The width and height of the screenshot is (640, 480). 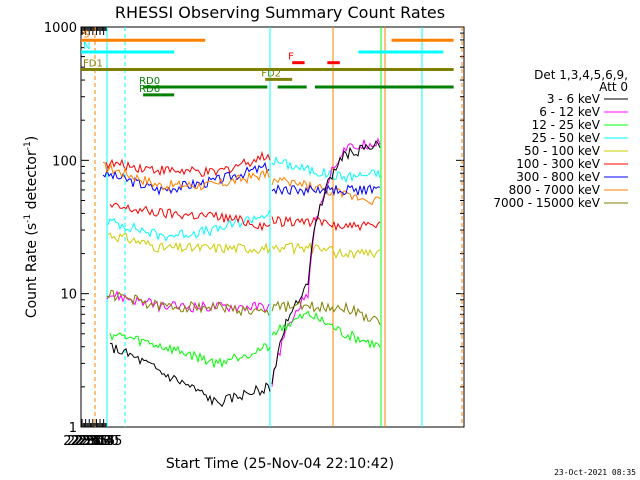 What do you see at coordinates (271, 73) in the screenshot?
I see `flag-bar-label: FD2` at bounding box center [271, 73].